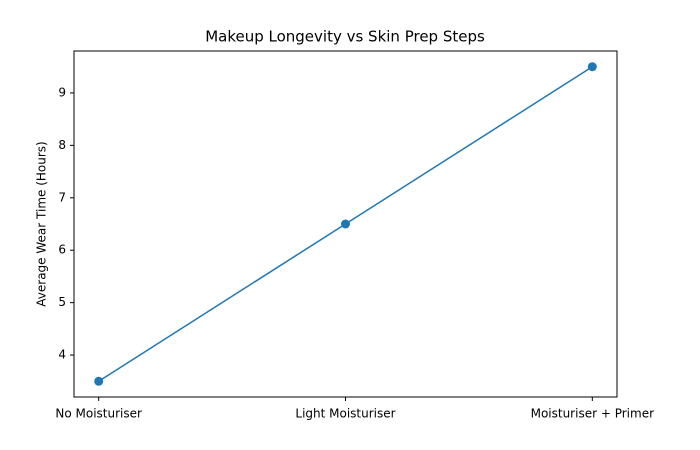  Describe the element at coordinates (62, 302) in the screenshot. I see `y-tick-label: 5` at that location.